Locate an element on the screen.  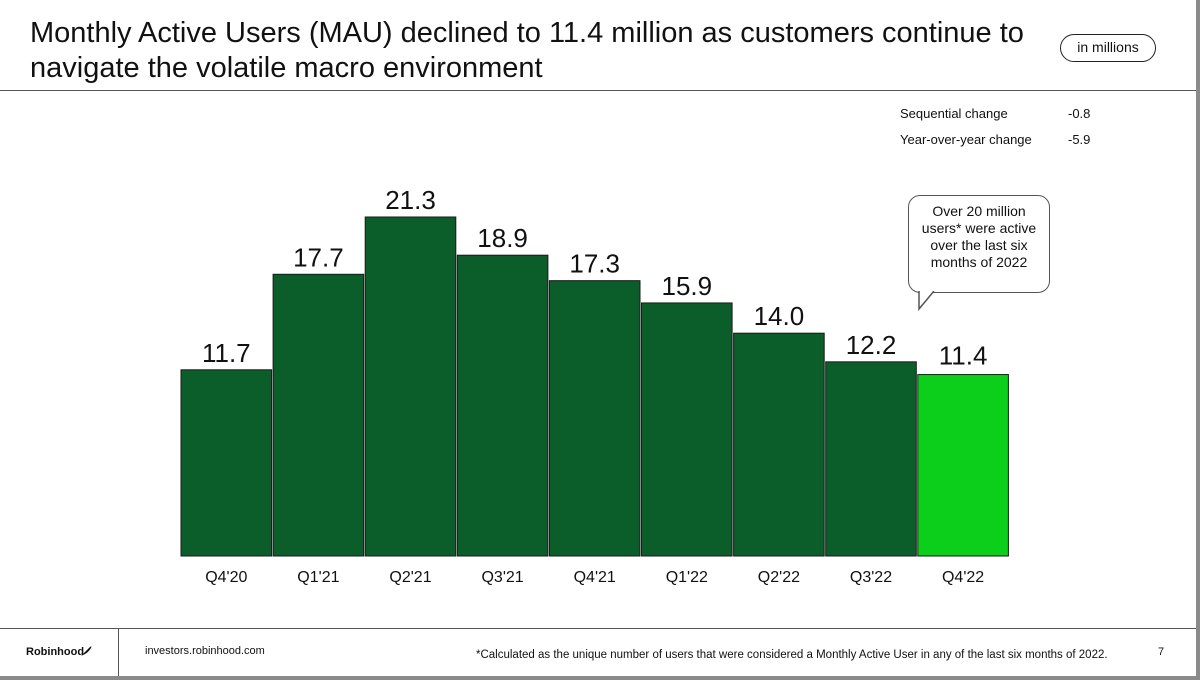
bar-value-label: 15.9 is located at coordinates (686, 286).